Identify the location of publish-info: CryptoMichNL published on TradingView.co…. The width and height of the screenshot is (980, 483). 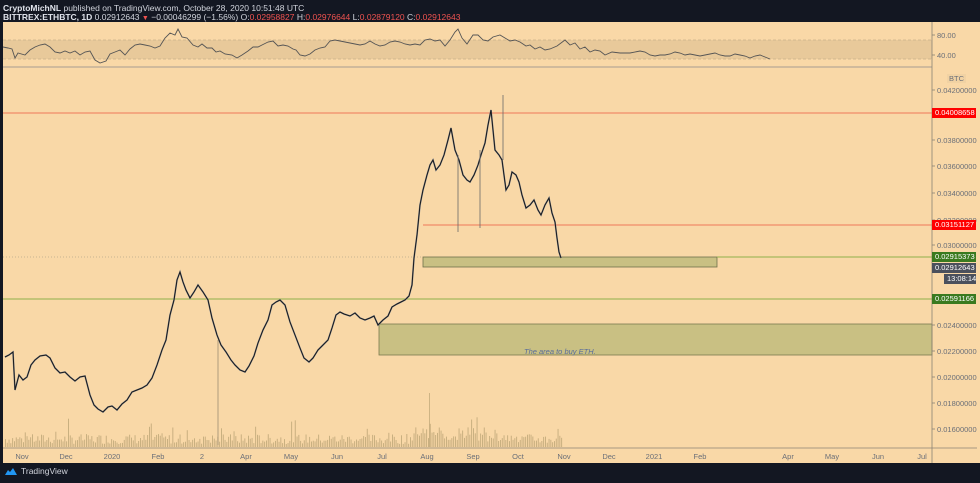
(153, 8).